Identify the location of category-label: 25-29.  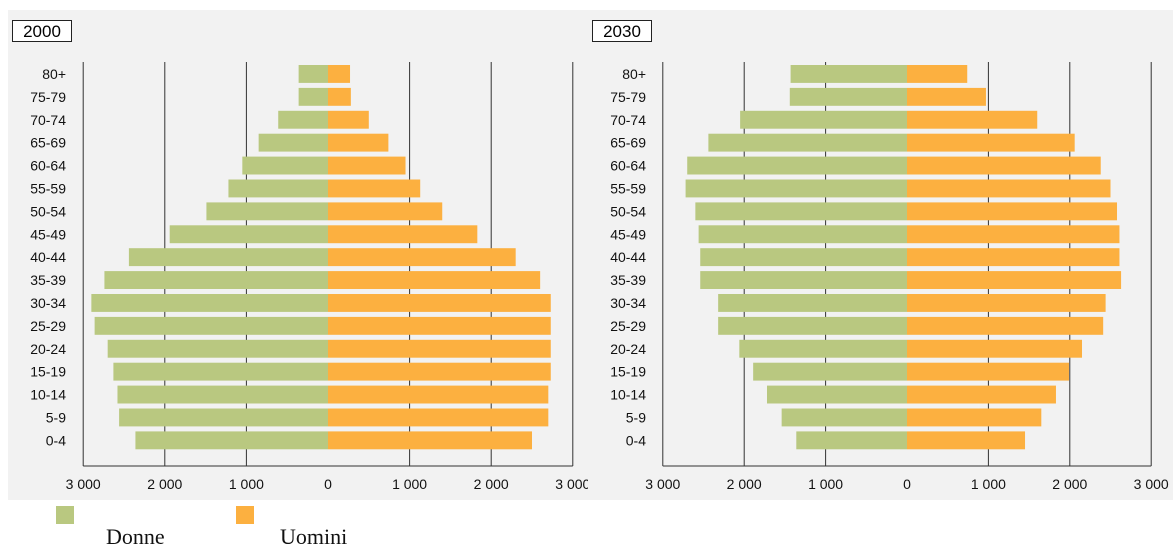
(628, 326).